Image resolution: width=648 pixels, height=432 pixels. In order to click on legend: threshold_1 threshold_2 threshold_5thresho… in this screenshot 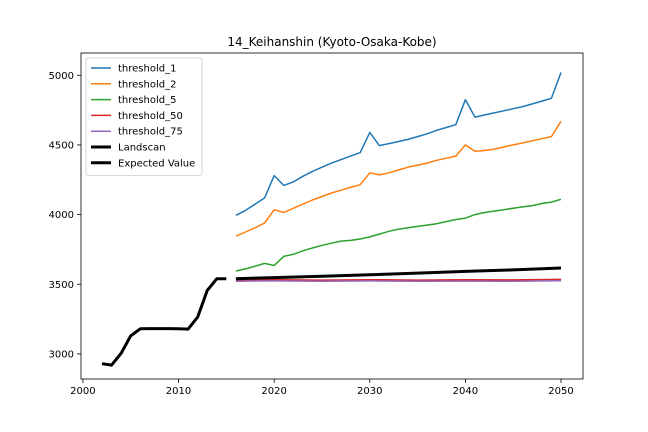, I will do `click(144, 116)`.